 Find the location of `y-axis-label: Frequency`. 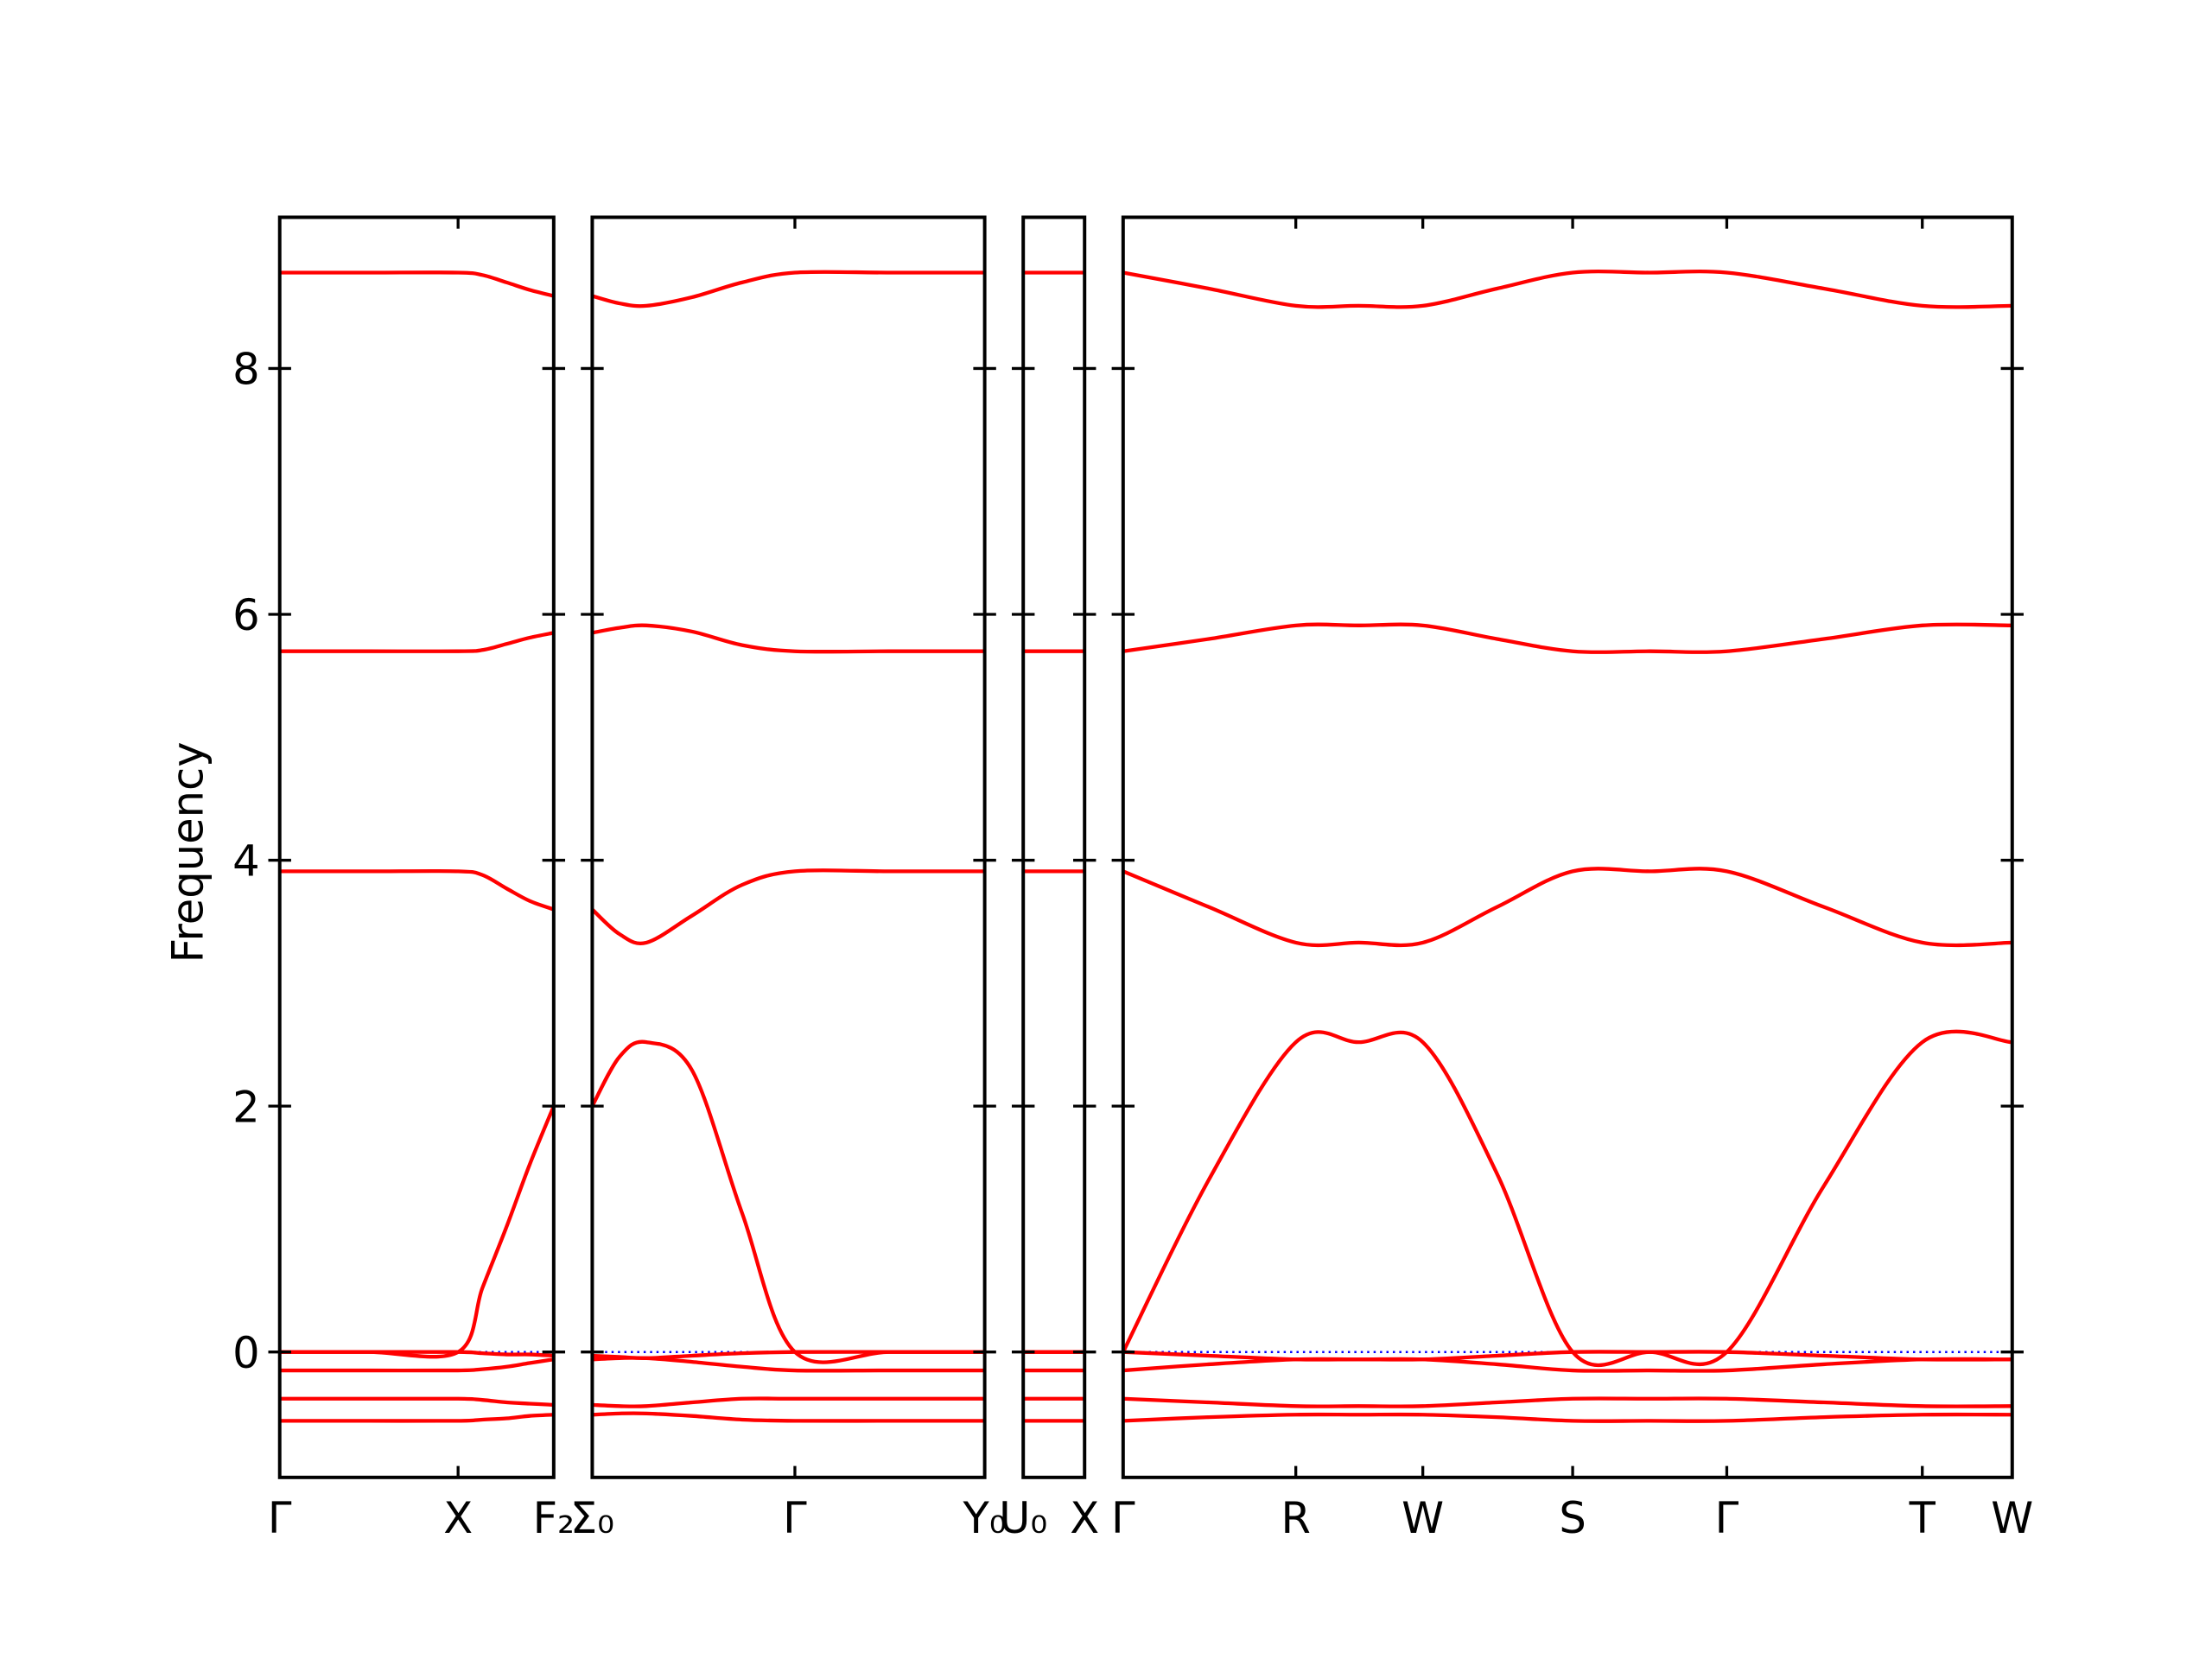

y-axis-label: Frequency is located at coordinates (188, 852).